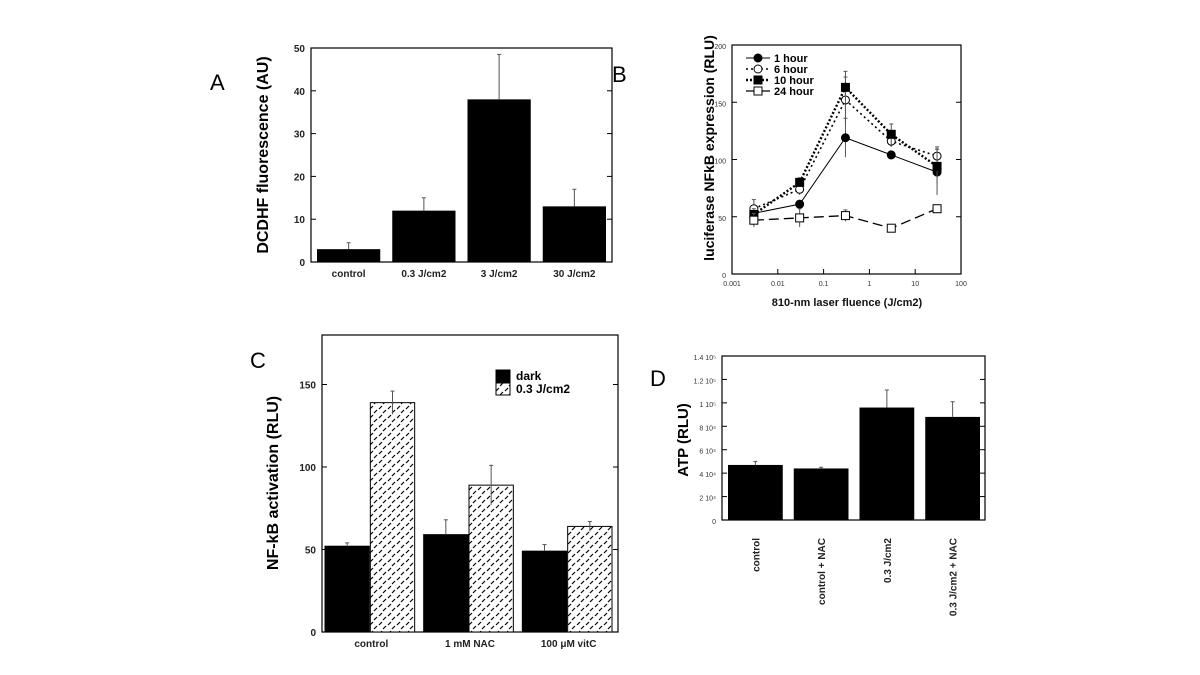  Describe the element at coordinates (794, 92) in the screenshot. I see `legend-label: 24 hour` at that location.